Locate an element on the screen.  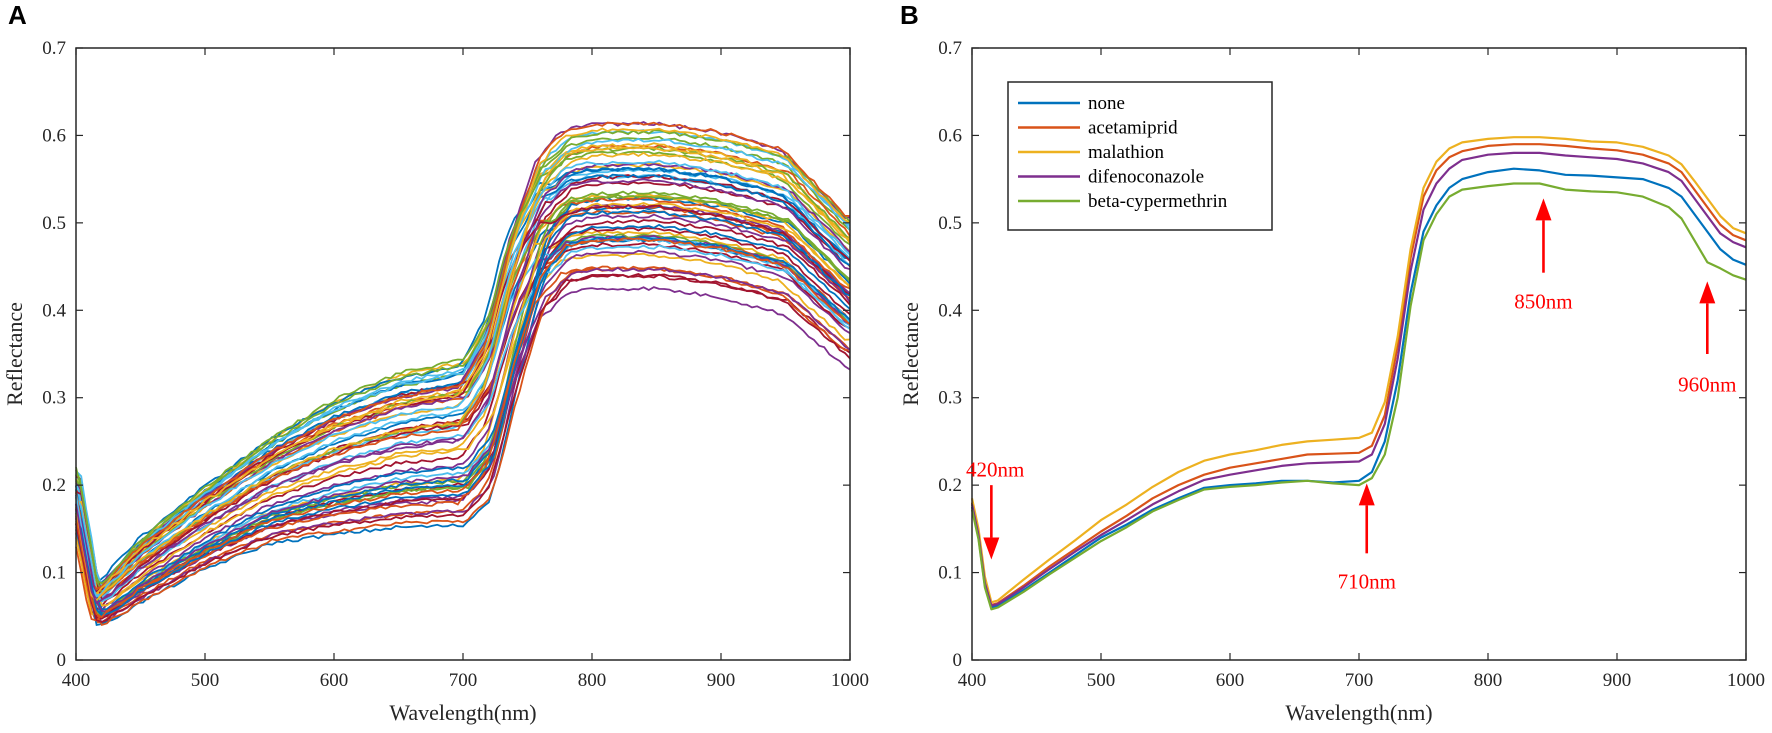
panel-b-xtick-label: 900 is located at coordinates (1617, 680).